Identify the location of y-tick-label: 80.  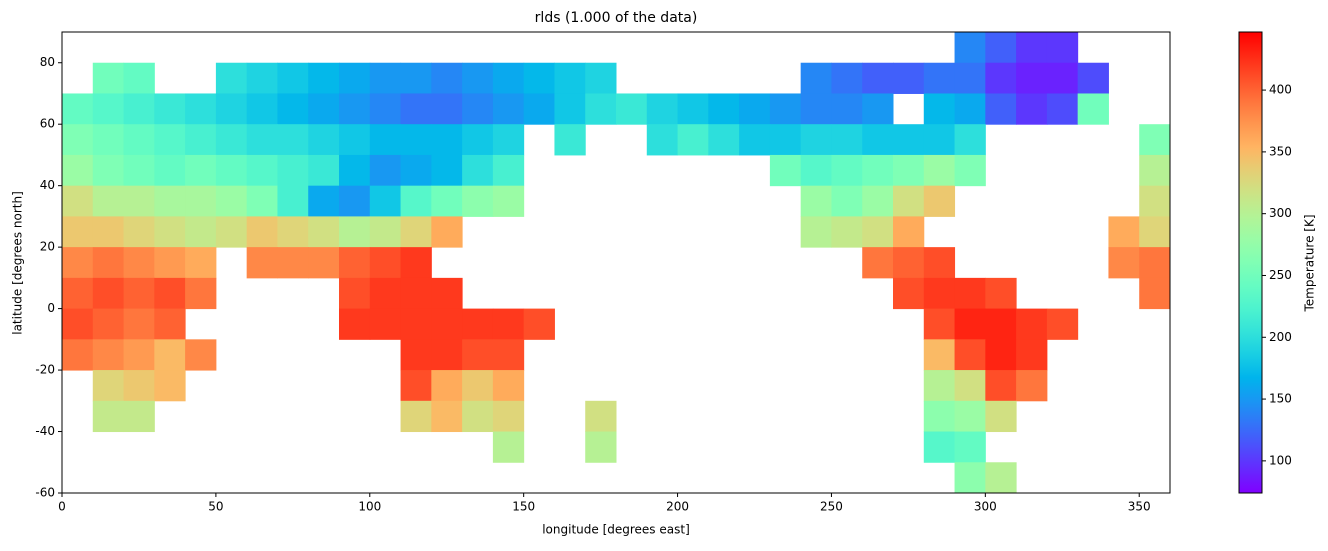
(47, 62).